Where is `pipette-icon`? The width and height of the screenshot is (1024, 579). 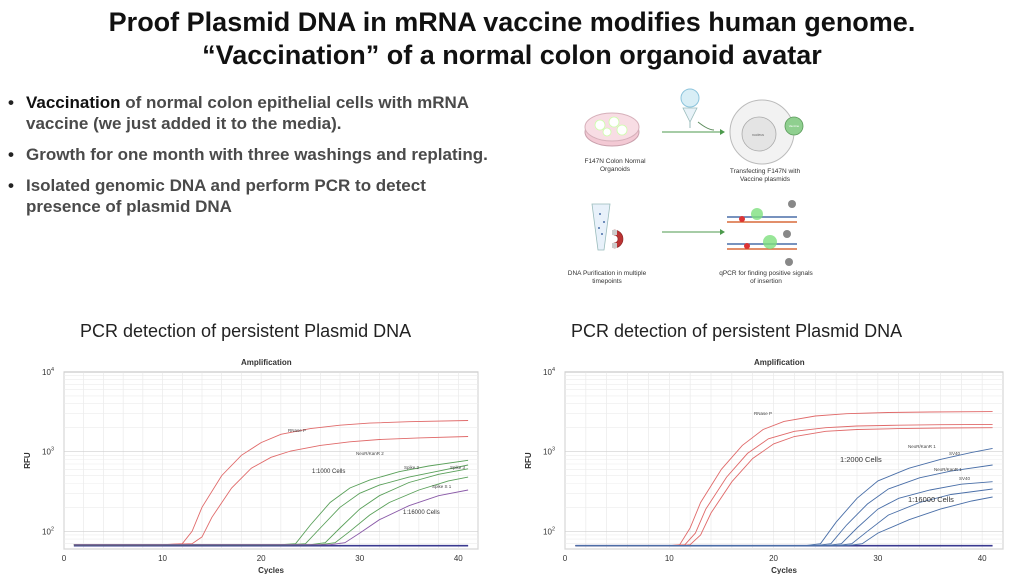 pipette-icon is located at coordinates (690, 108).